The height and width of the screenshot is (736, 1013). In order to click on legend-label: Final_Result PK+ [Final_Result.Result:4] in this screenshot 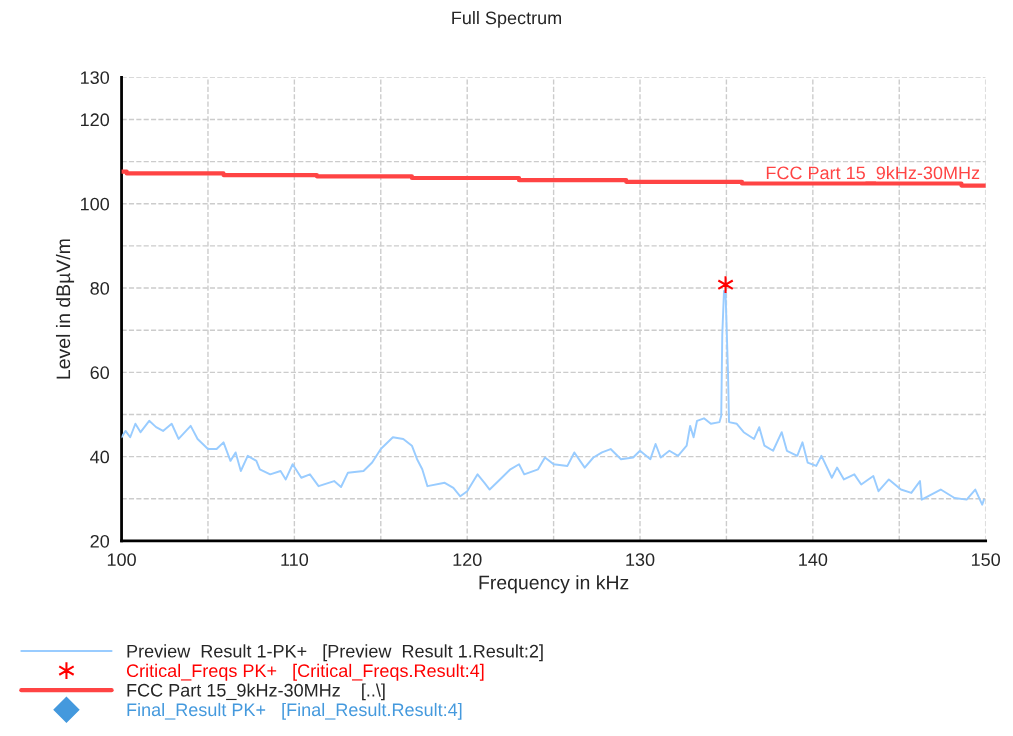, I will do `click(294, 711)`.